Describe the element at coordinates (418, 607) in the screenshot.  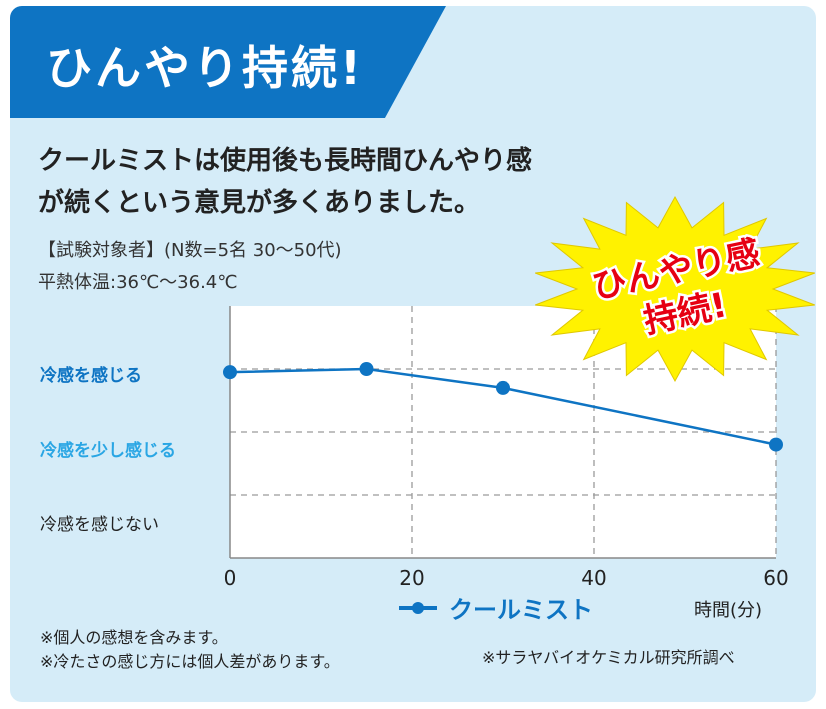
I see `legend-line-marker-icon` at that location.